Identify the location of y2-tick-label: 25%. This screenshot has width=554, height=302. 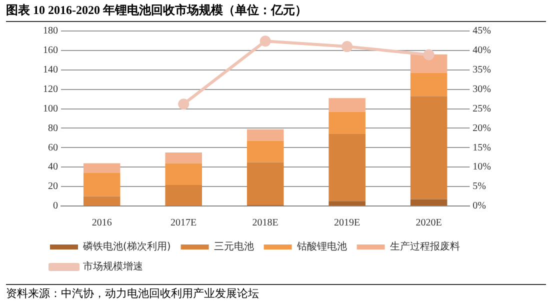
(482, 108).